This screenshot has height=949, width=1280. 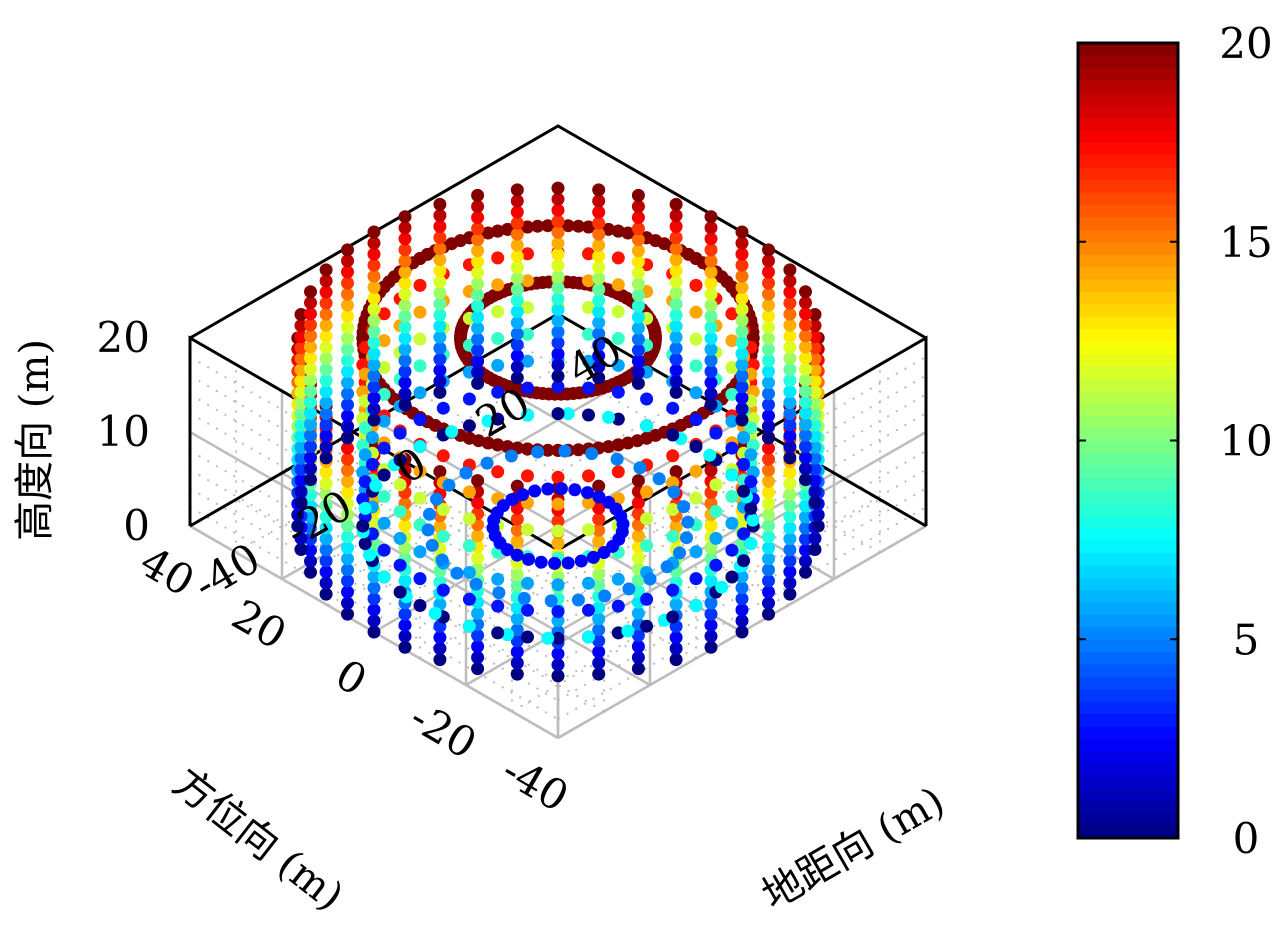 I want to click on colorbar-tick-label: 10, so click(x=1245, y=441).